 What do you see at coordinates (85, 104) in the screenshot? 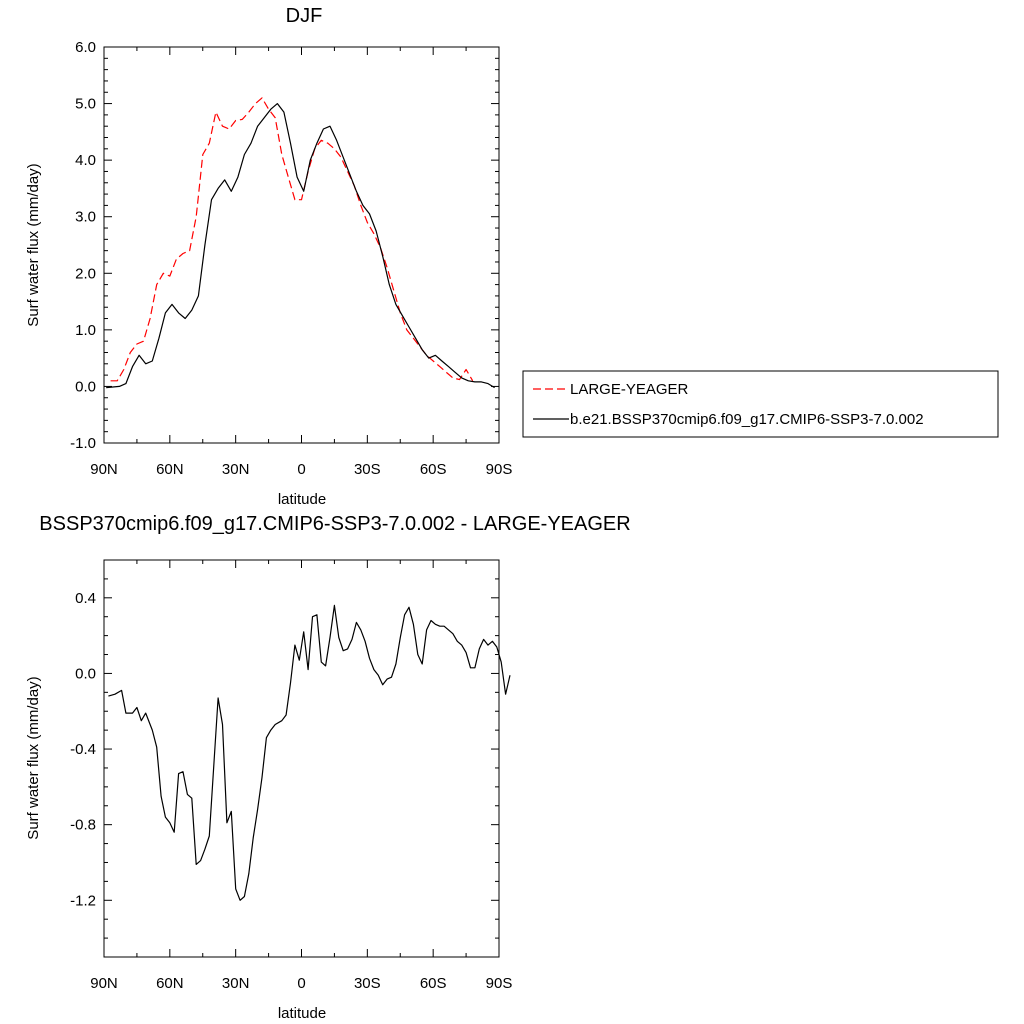
I see `y-tick-label: 5.0` at bounding box center [85, 104].